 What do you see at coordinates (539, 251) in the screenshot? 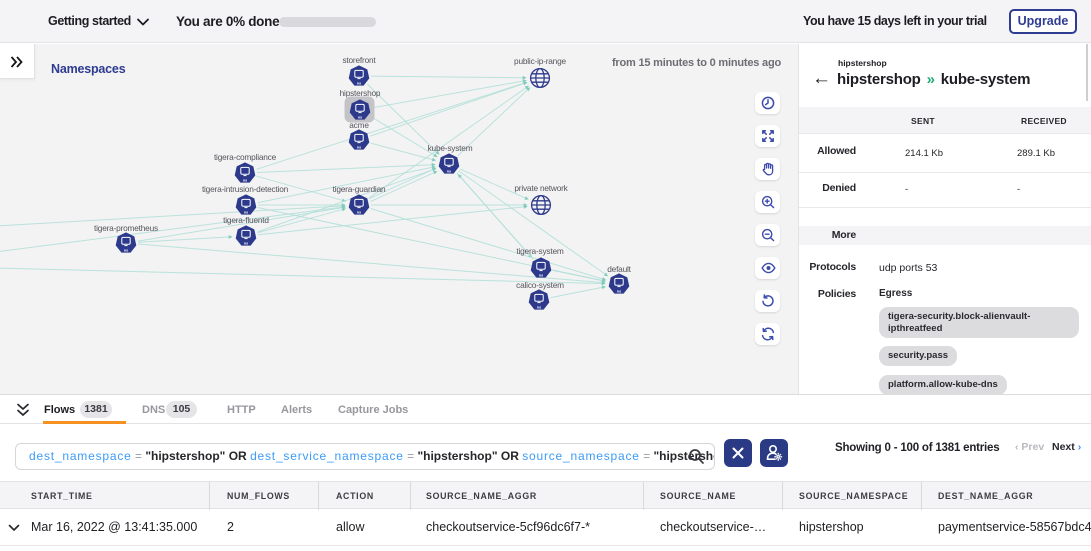
I see `svg-text: tigera-system` at bounding box center [539, 251].